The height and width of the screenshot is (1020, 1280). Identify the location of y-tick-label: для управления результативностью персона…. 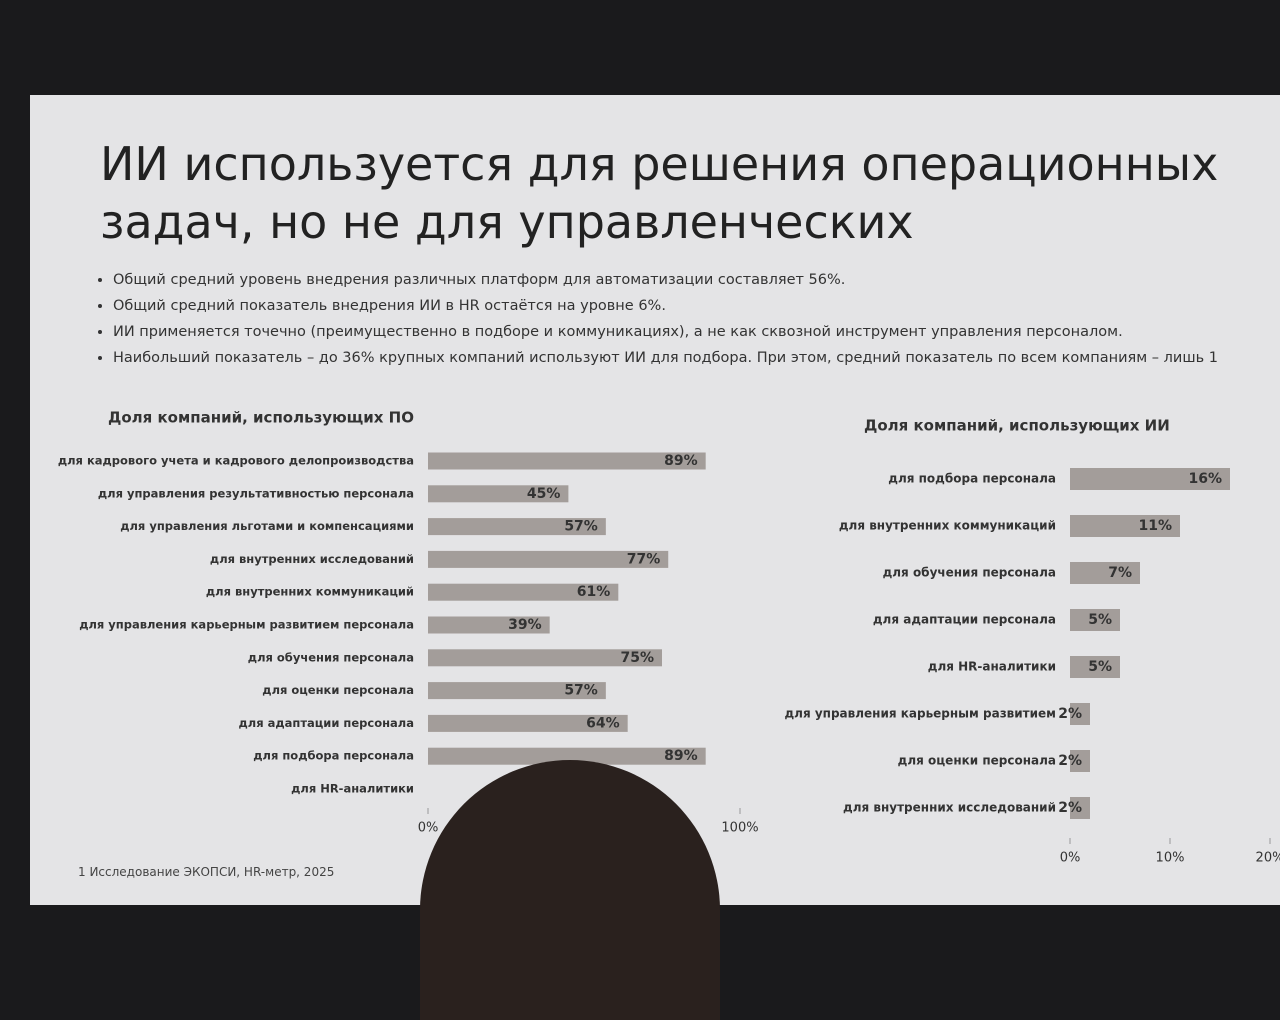
(256, 493).